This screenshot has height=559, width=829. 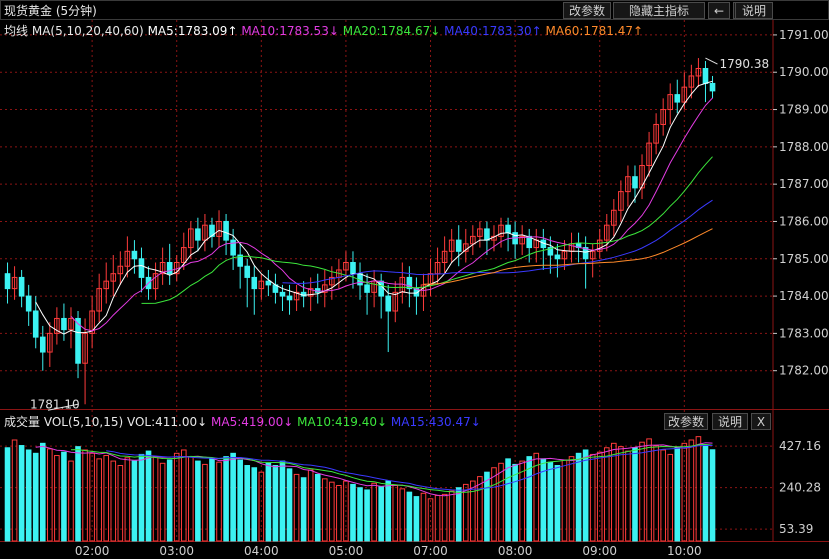 I want to click on price-tick-label: 1783.00, so click(x=804, y=333).